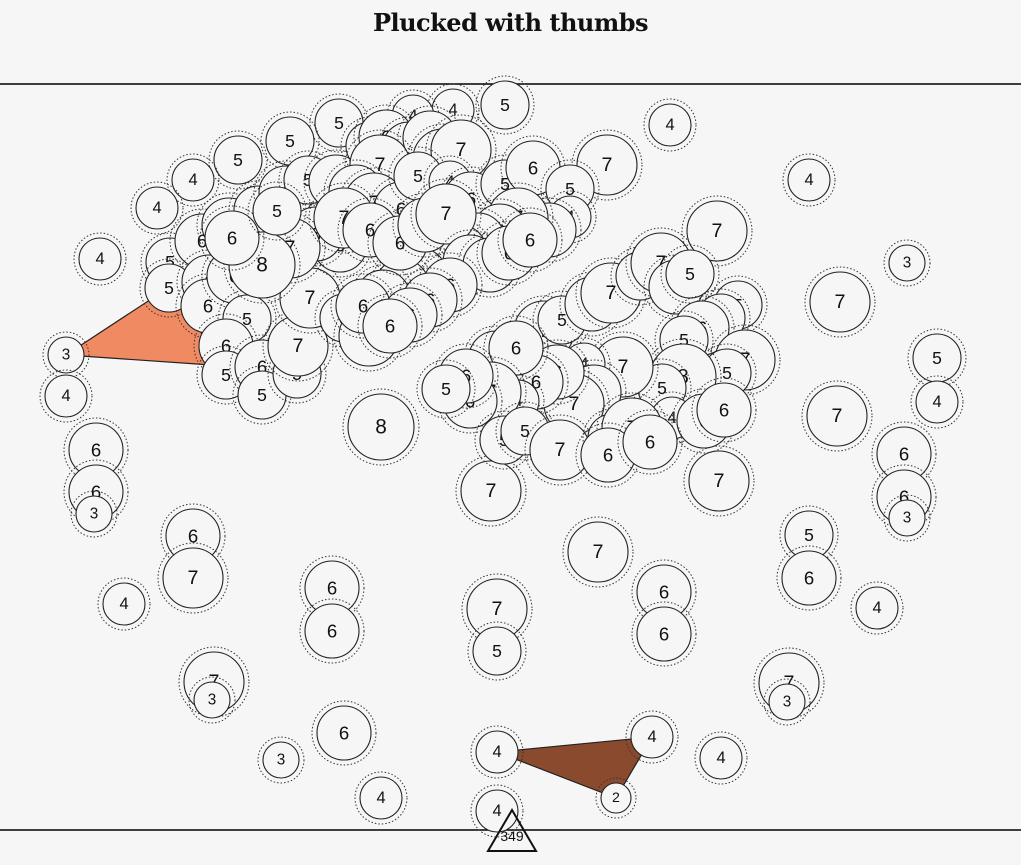  What do you see at coordinates (616, 798) in the screenshot?
I see `node-label: 2` at bounding box center [616, 798].